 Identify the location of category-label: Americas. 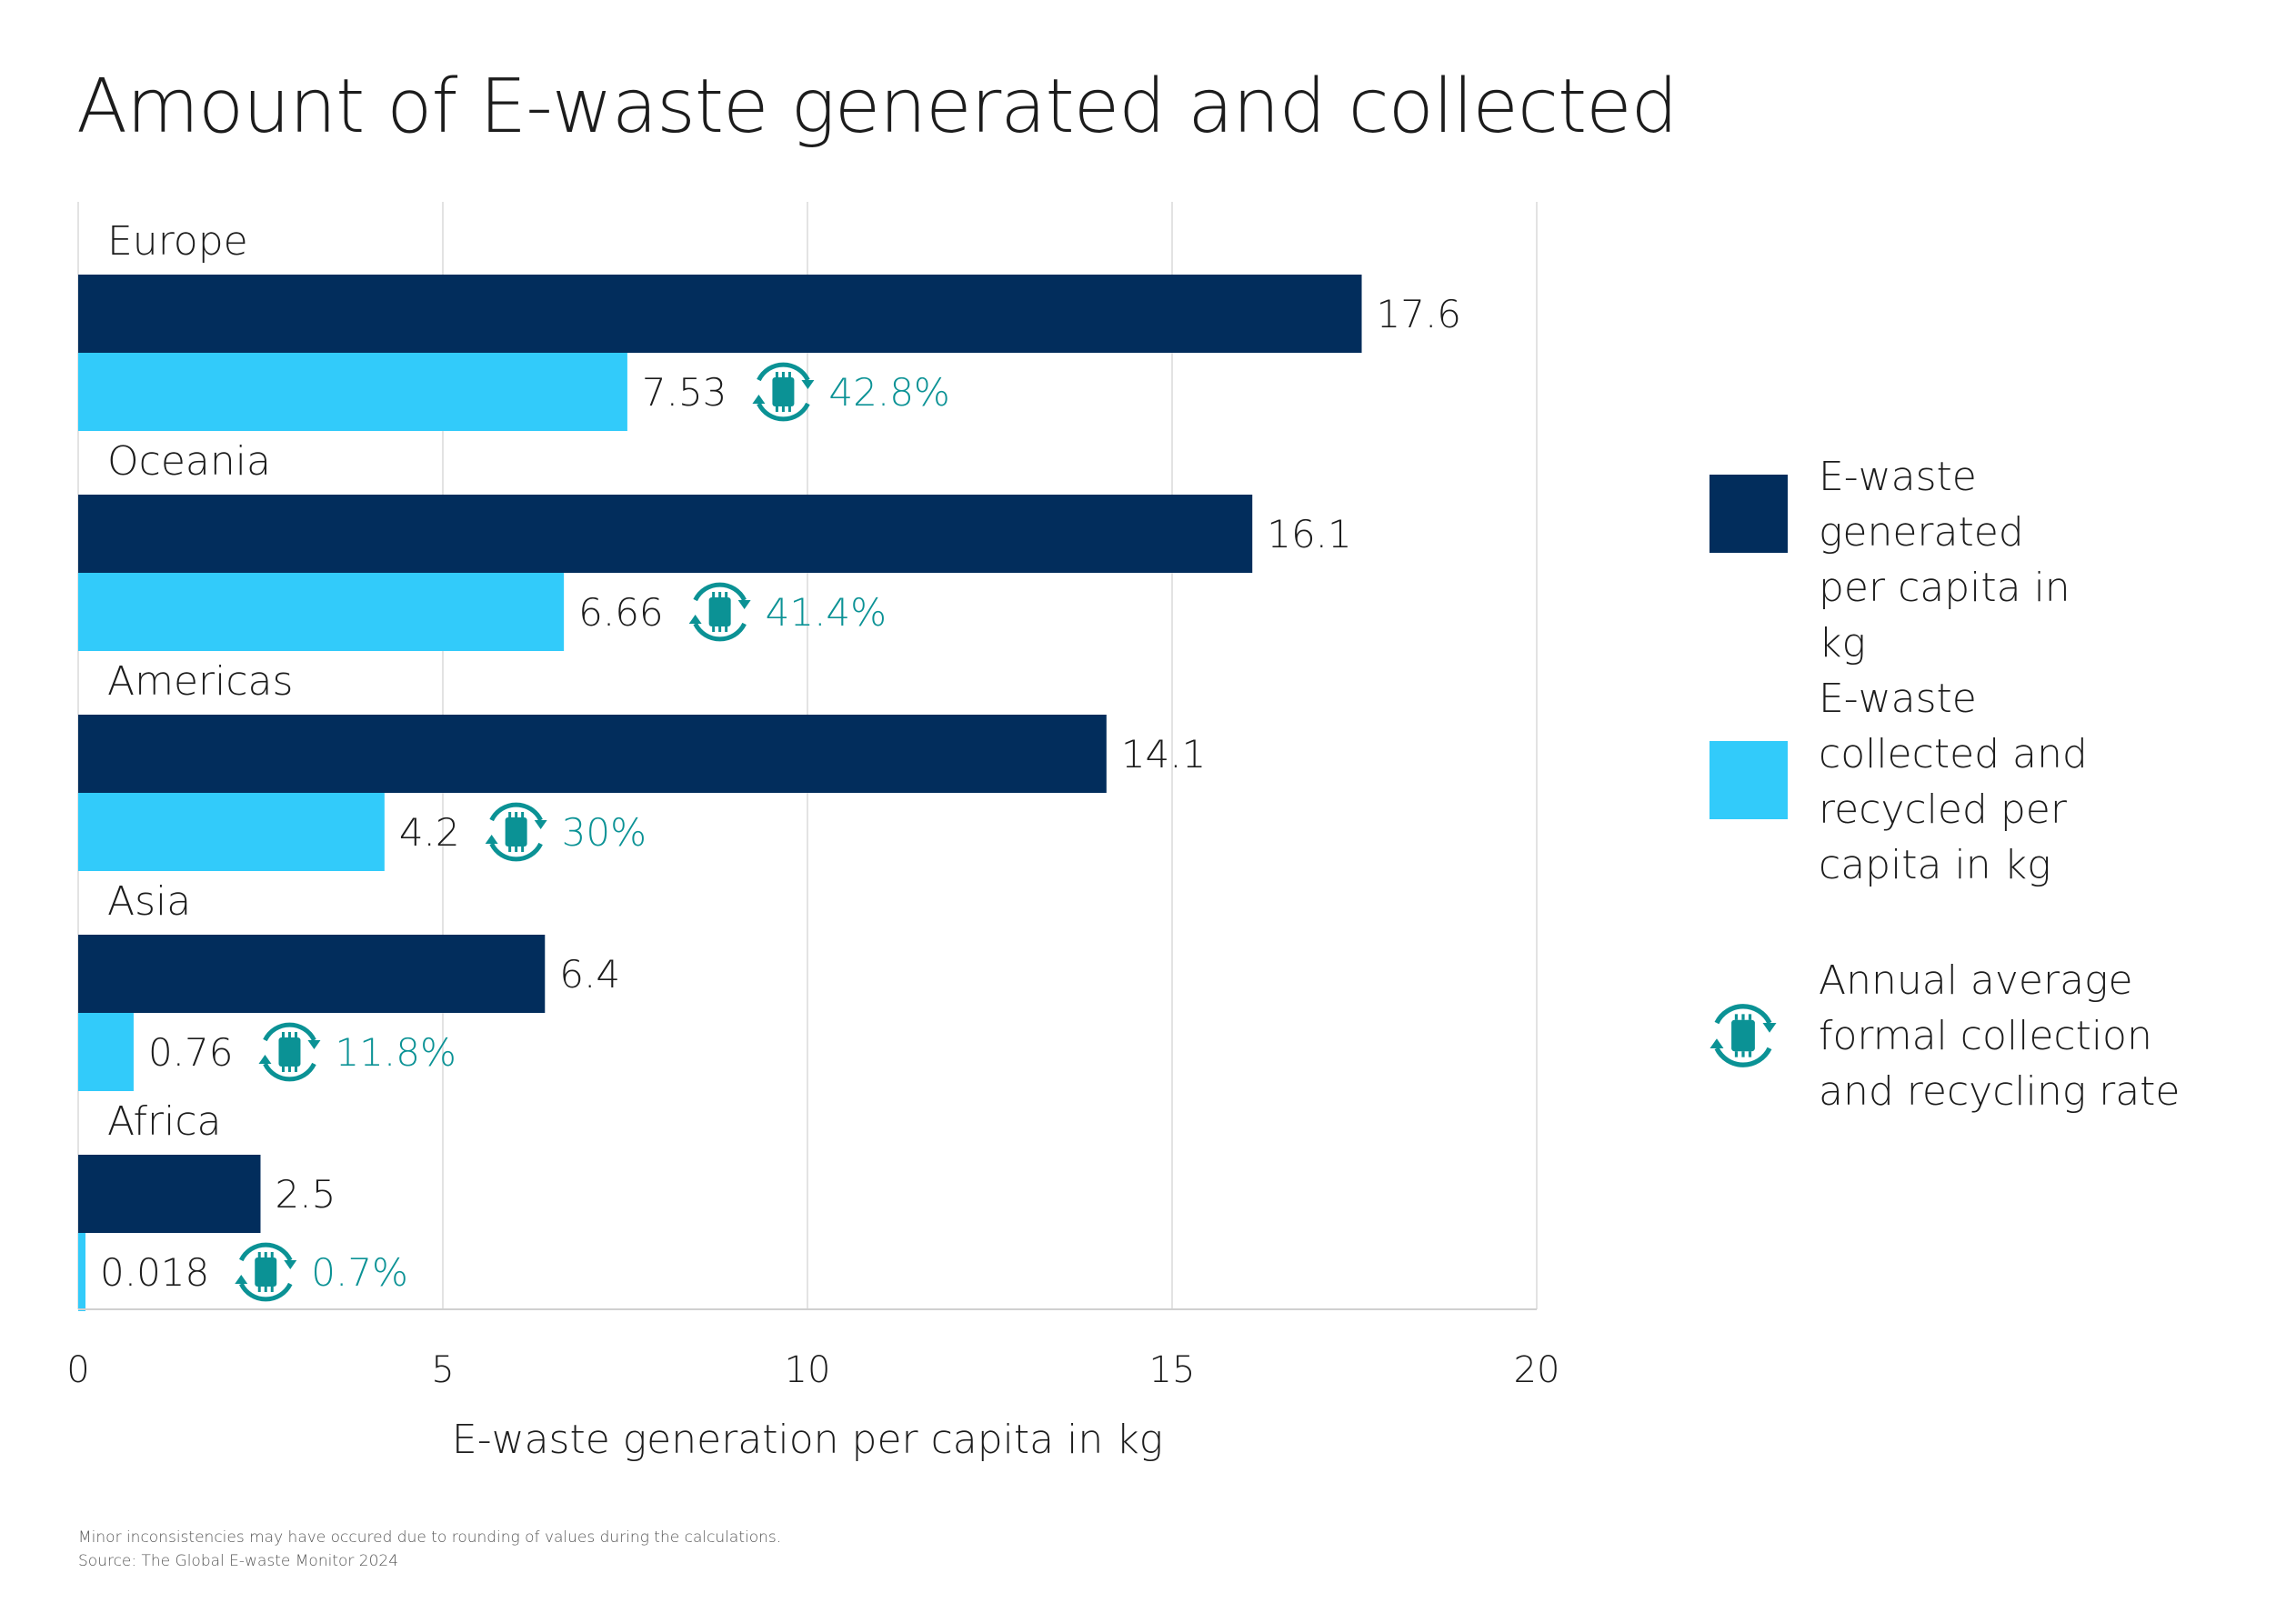
(200, 681).